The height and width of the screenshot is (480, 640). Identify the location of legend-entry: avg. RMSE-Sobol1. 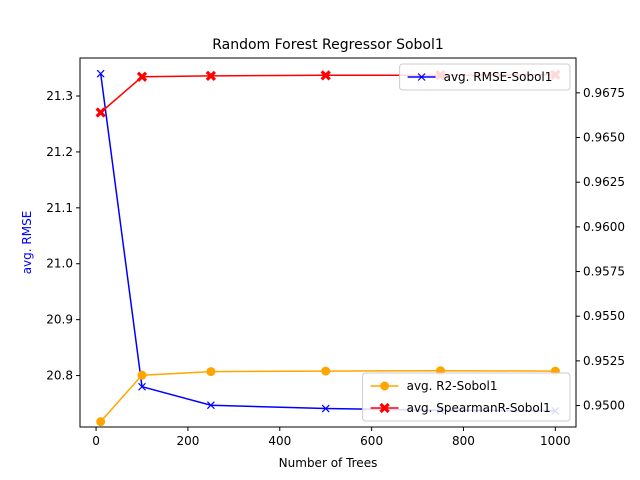
(480, 77).